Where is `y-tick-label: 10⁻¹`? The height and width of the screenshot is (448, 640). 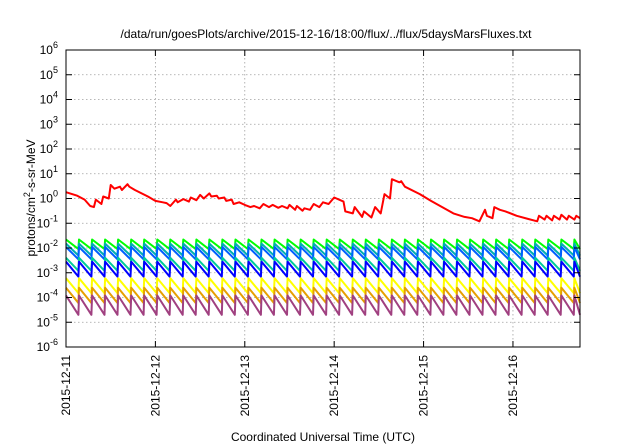 y-tick-label: 10⁻¹ is located at coordinates (47, 221).